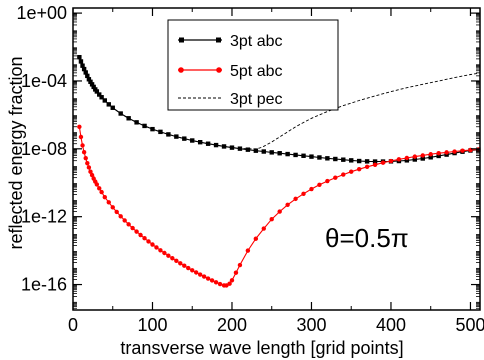  I want to click on legend-box, so click(253, 65).